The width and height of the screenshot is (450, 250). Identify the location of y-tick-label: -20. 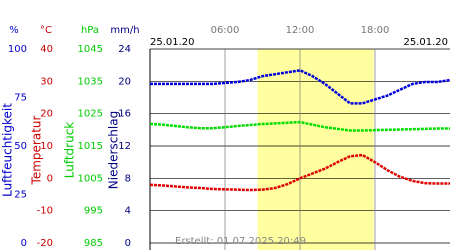
(45, 243).